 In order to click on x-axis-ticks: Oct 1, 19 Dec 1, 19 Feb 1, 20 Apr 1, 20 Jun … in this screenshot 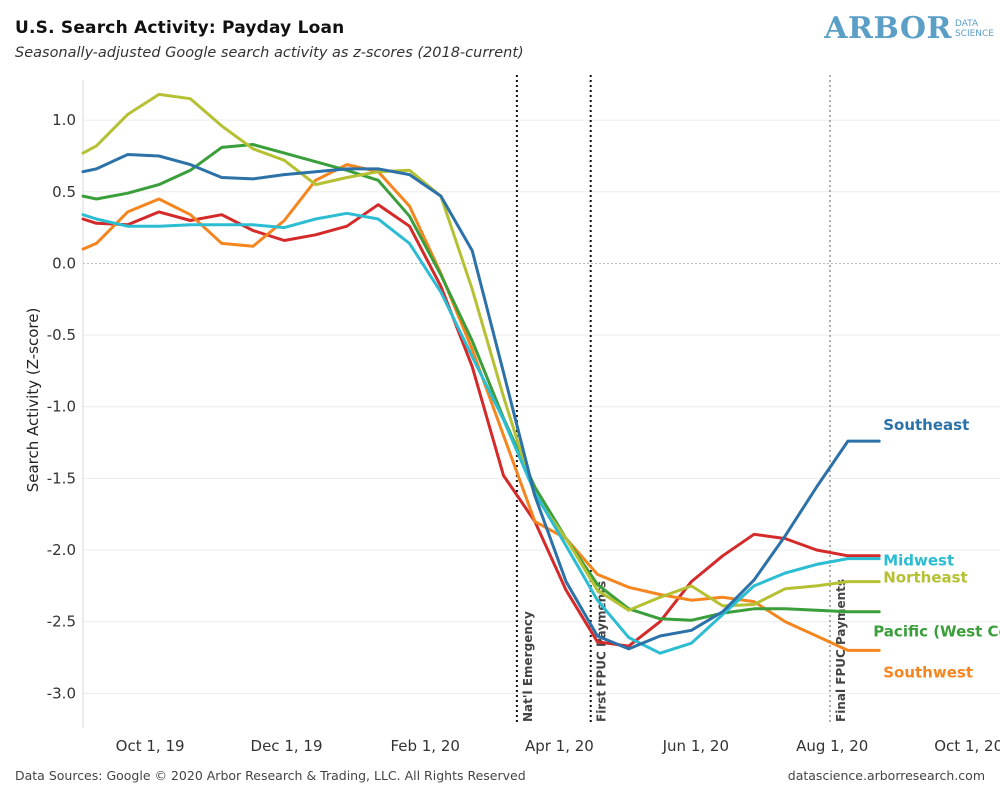, I will do `click(558, 746)`.